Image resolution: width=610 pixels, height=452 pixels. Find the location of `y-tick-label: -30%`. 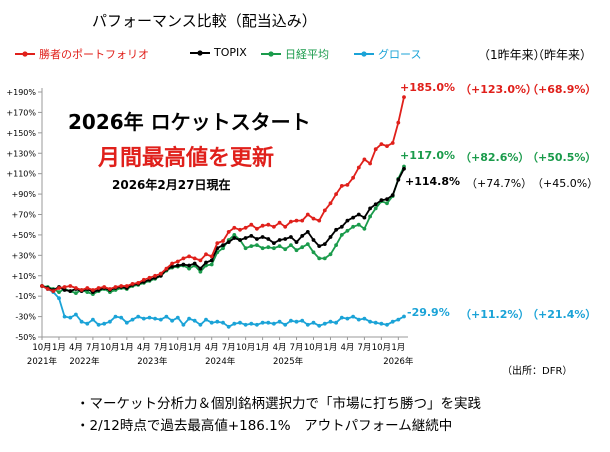

y-tick-label: -30% is located at coordinates (25, 317).